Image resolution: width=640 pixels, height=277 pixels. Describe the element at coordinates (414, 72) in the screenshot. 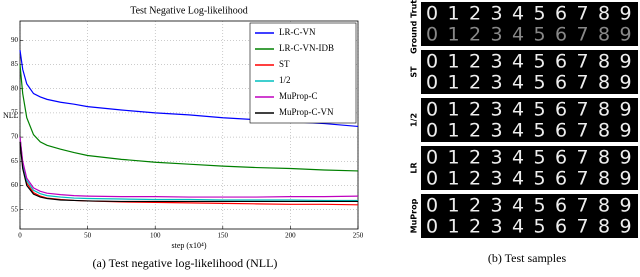

I see `row-label: ST` at that location.